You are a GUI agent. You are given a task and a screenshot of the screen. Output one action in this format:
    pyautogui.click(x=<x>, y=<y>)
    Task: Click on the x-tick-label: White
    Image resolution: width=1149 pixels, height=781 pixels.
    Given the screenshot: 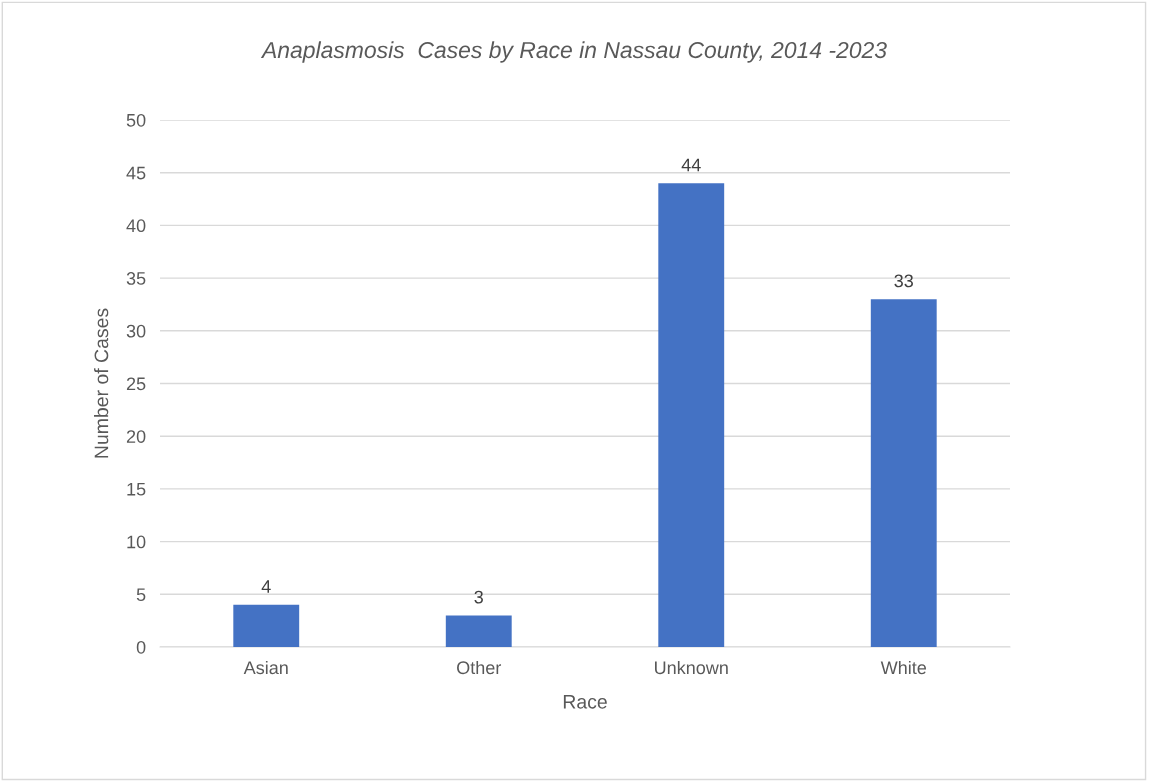 What is the action you would take?
    pyautogui.click(x=903, y=667)
    